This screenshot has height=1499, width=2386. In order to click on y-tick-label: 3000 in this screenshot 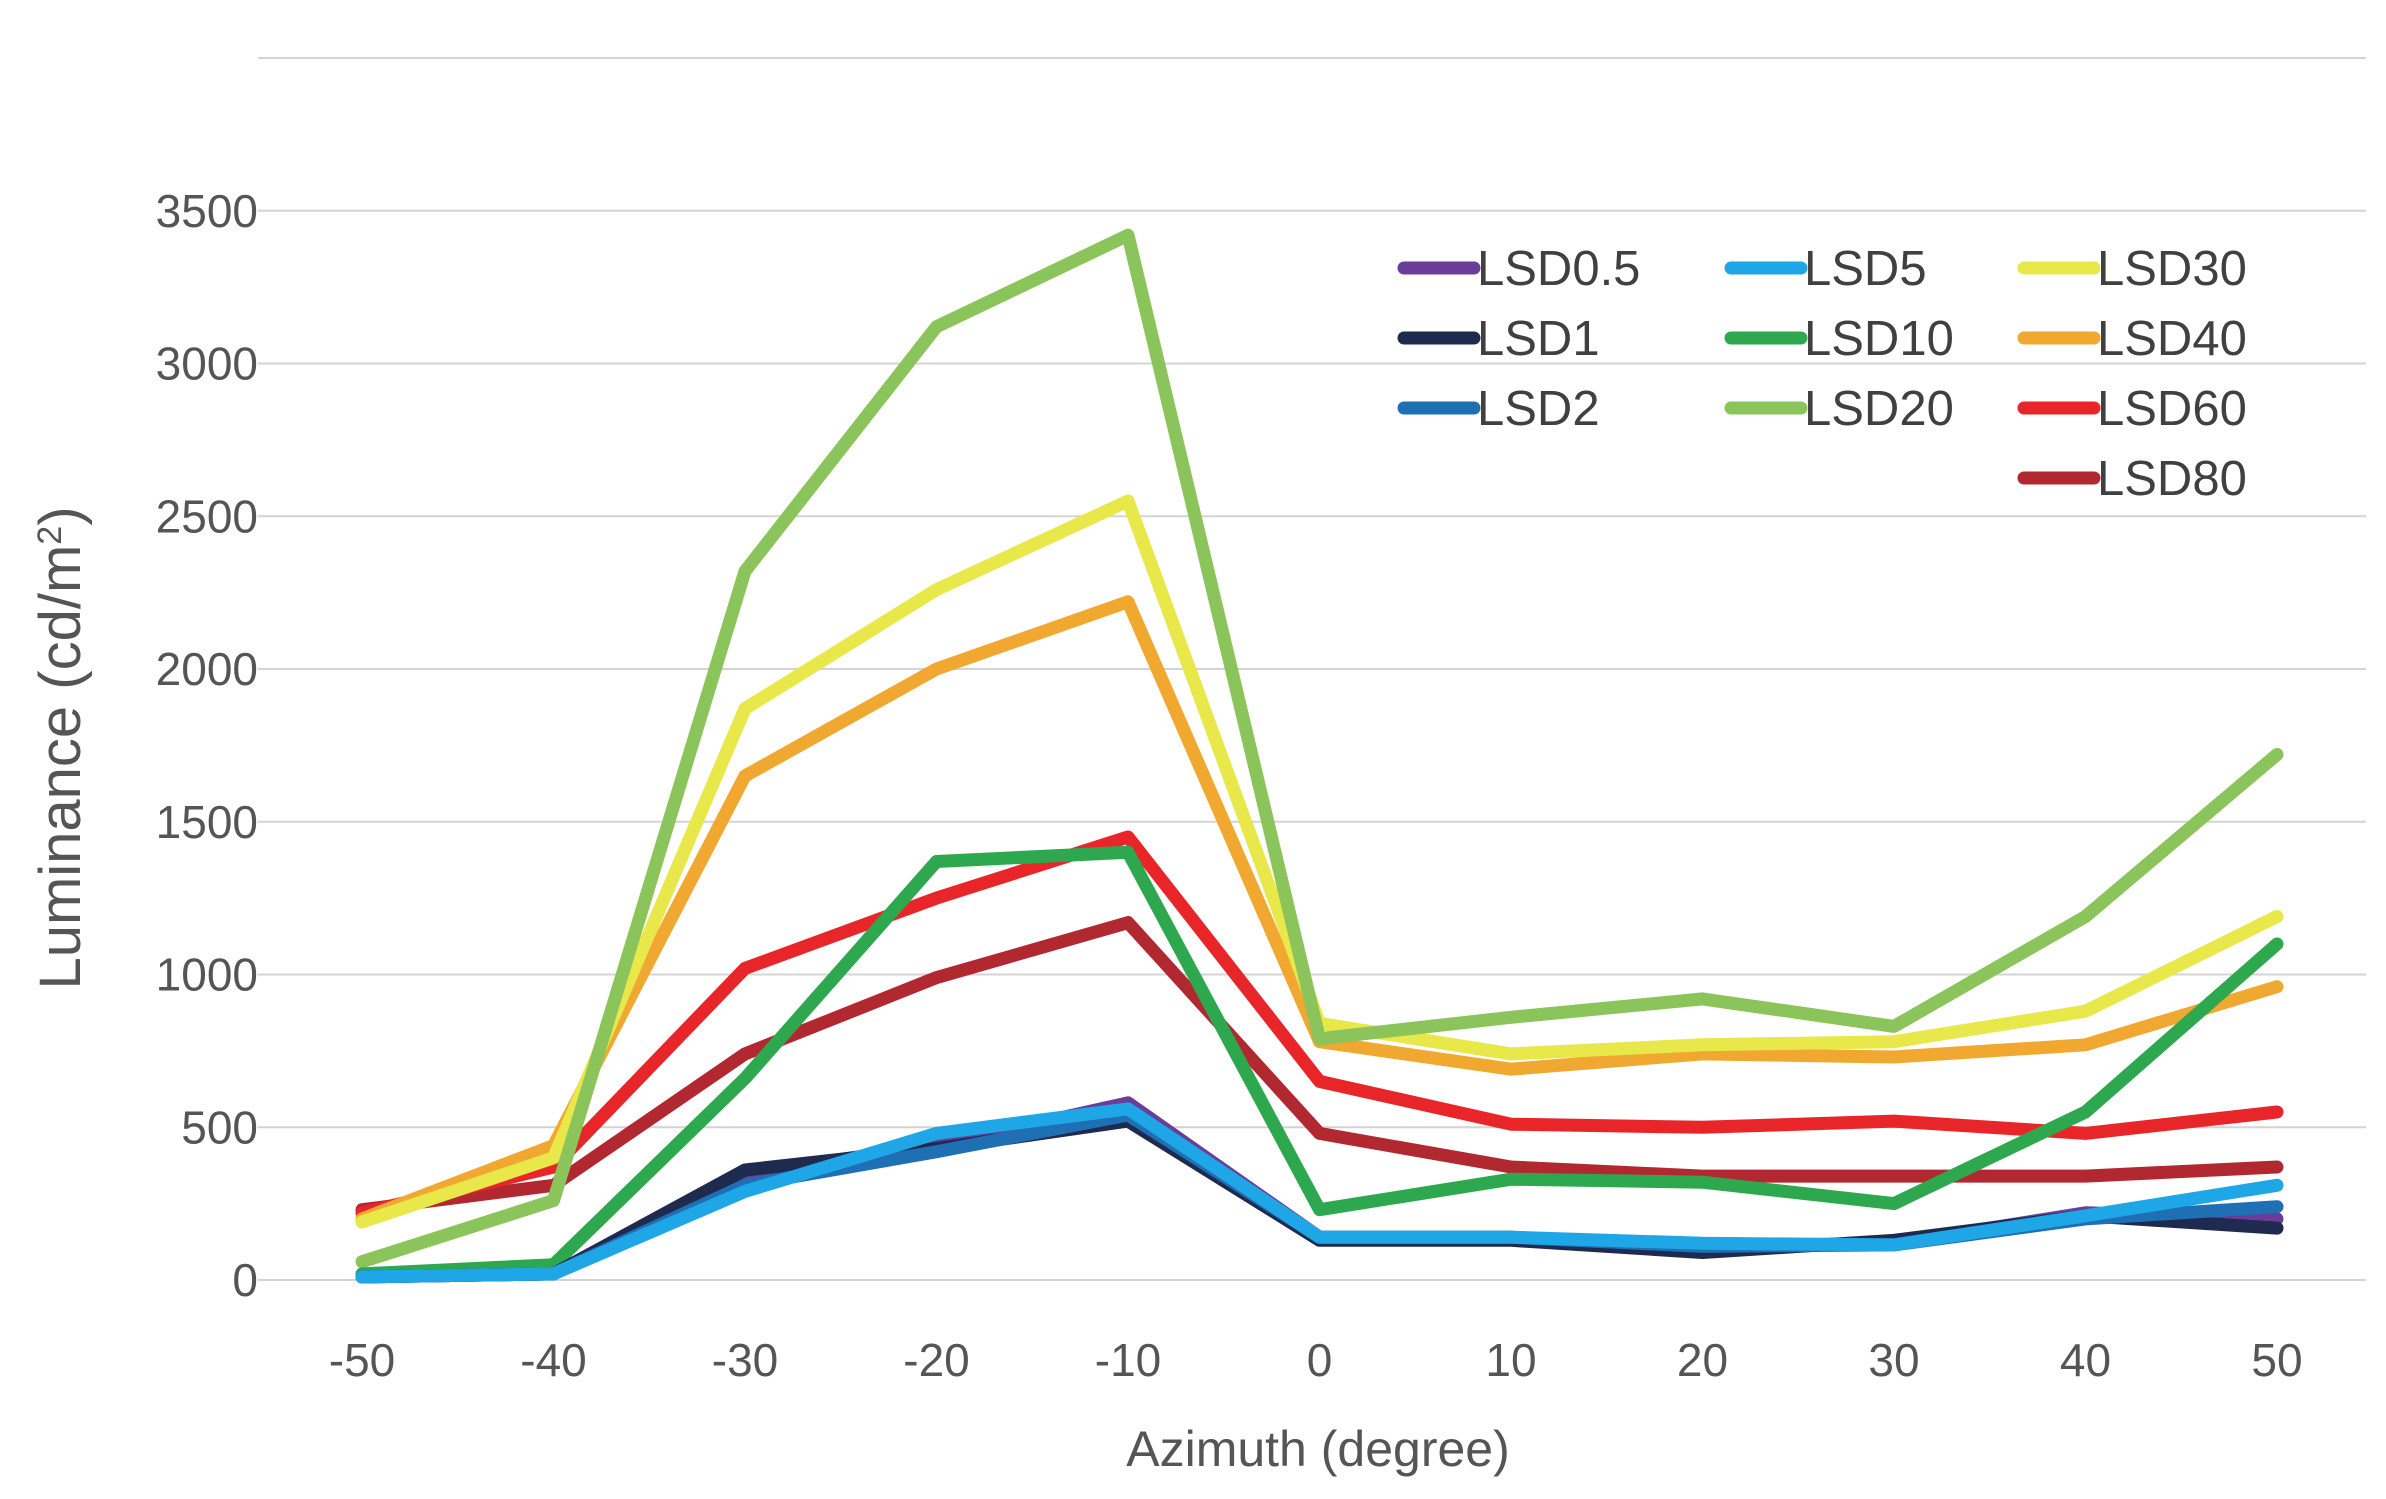, I will do `click(207, 364)`.